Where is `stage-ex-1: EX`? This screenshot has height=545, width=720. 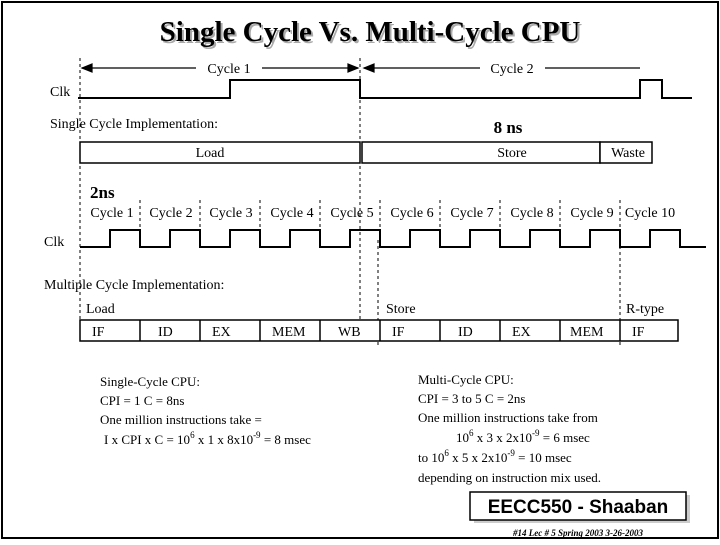
stage-ex-1: EX is located at coordinates (221, 332).